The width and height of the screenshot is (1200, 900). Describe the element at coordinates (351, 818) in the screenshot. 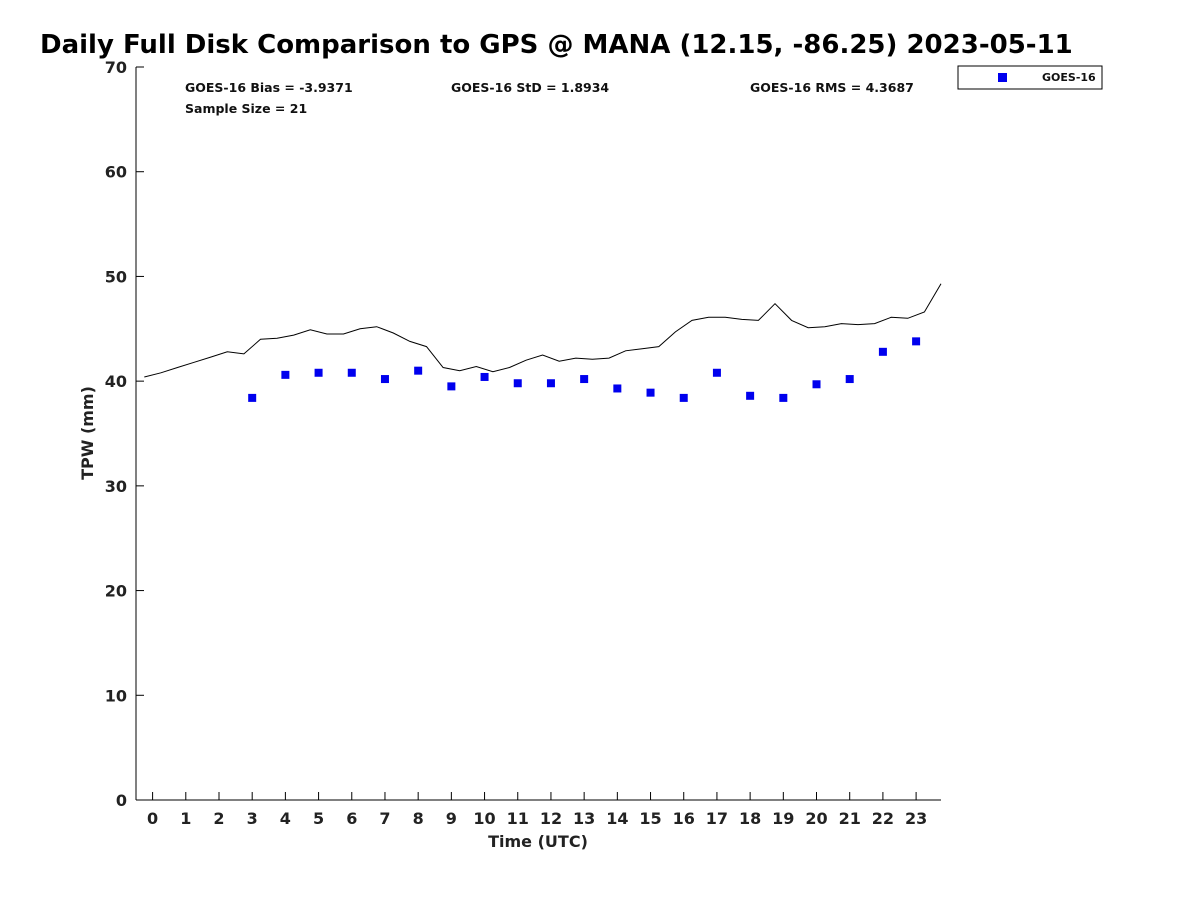

I see `x-tick-label: 6` at that location.